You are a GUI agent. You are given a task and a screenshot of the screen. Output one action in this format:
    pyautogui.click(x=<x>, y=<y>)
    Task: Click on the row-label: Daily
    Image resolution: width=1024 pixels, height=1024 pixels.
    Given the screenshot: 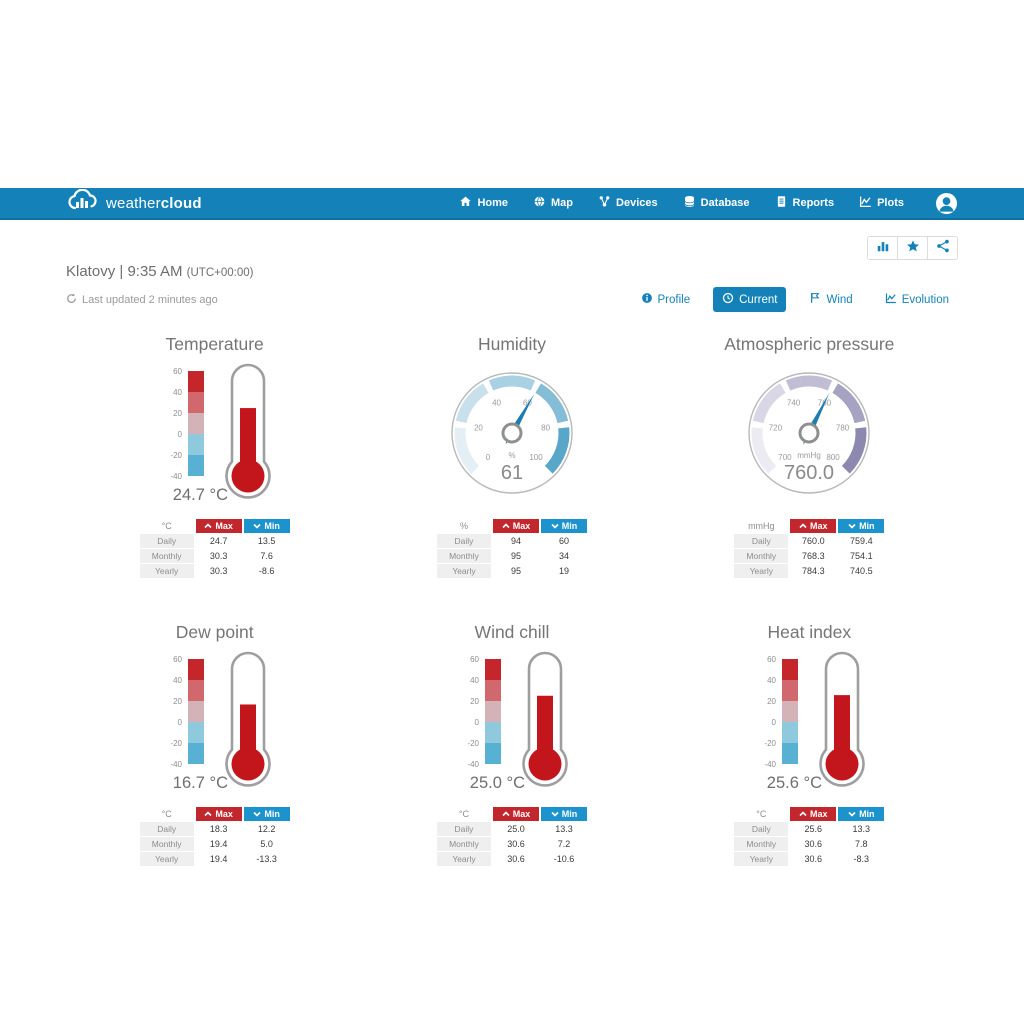 What is the action you would take?
    pyautogui.click(x=463, y=829)
    